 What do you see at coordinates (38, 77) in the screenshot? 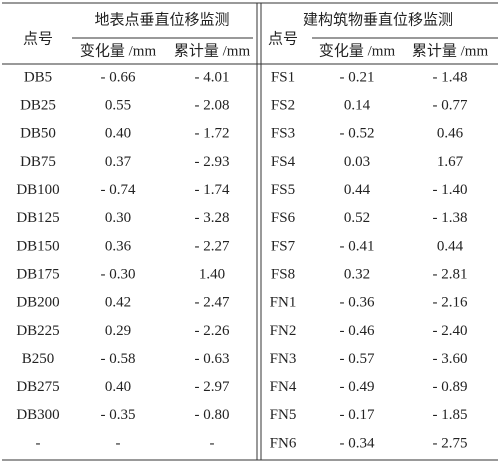
I see `point-cell: DB5` at bounding box center [38, 77].